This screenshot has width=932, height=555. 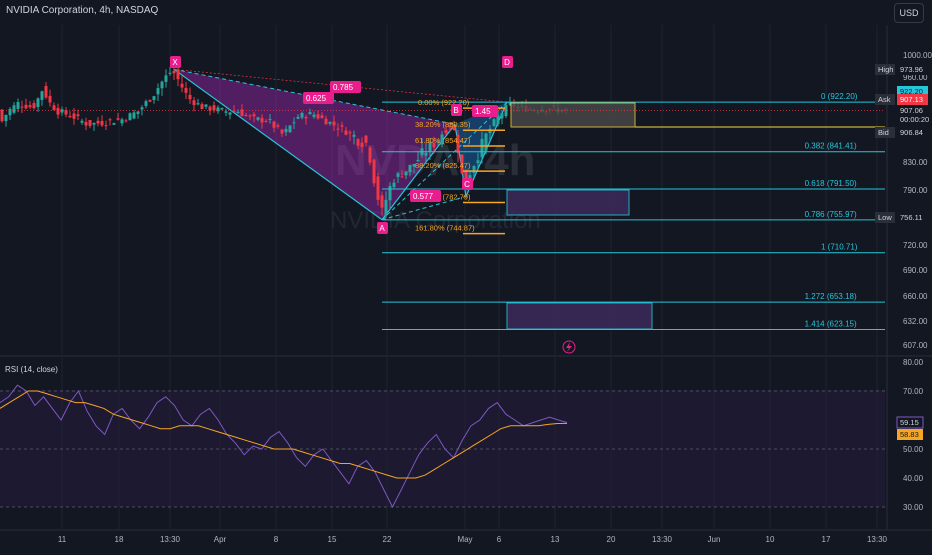 What do you see at coordinates (915, 162) in the screenshot?
I see `price-tick-label: 830.00` at bounding box center [915, 162].